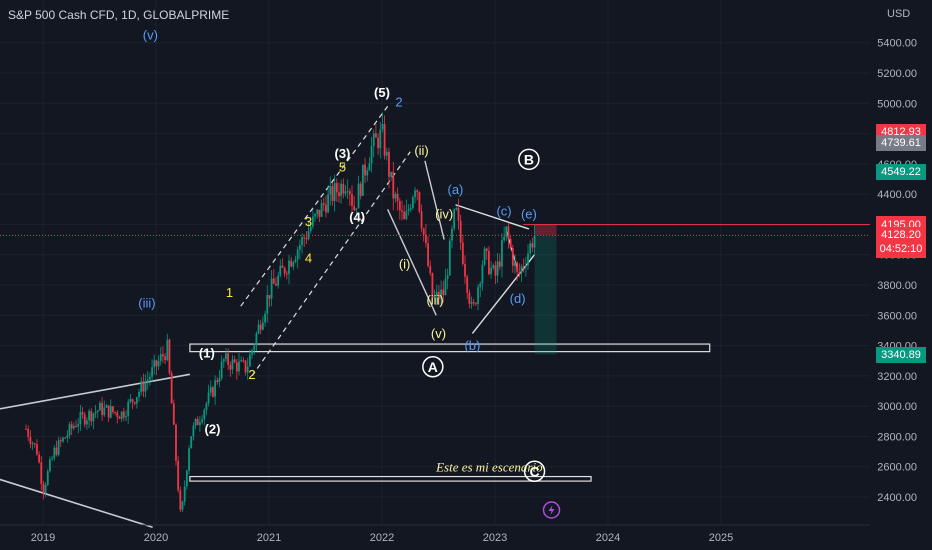 Image resolution: width=932 pixels, height=550 pixels. I want to click on price-tag: 4549.22, so click(901, 171).